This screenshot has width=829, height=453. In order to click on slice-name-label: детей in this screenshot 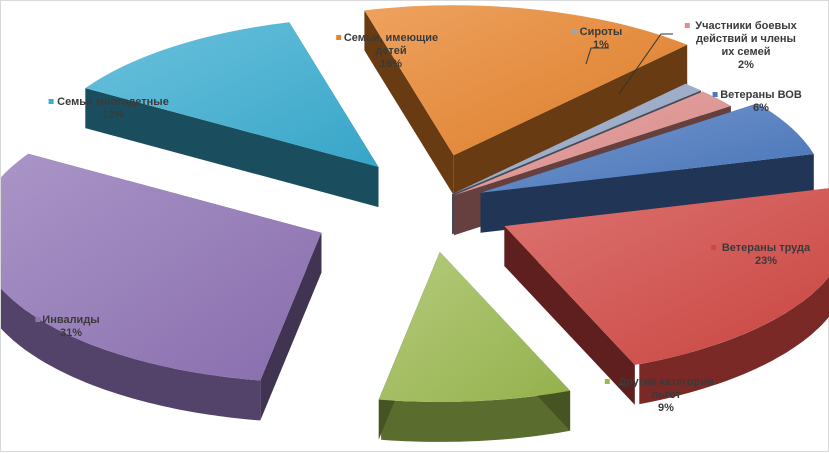, I will do `click(390, 51)`.